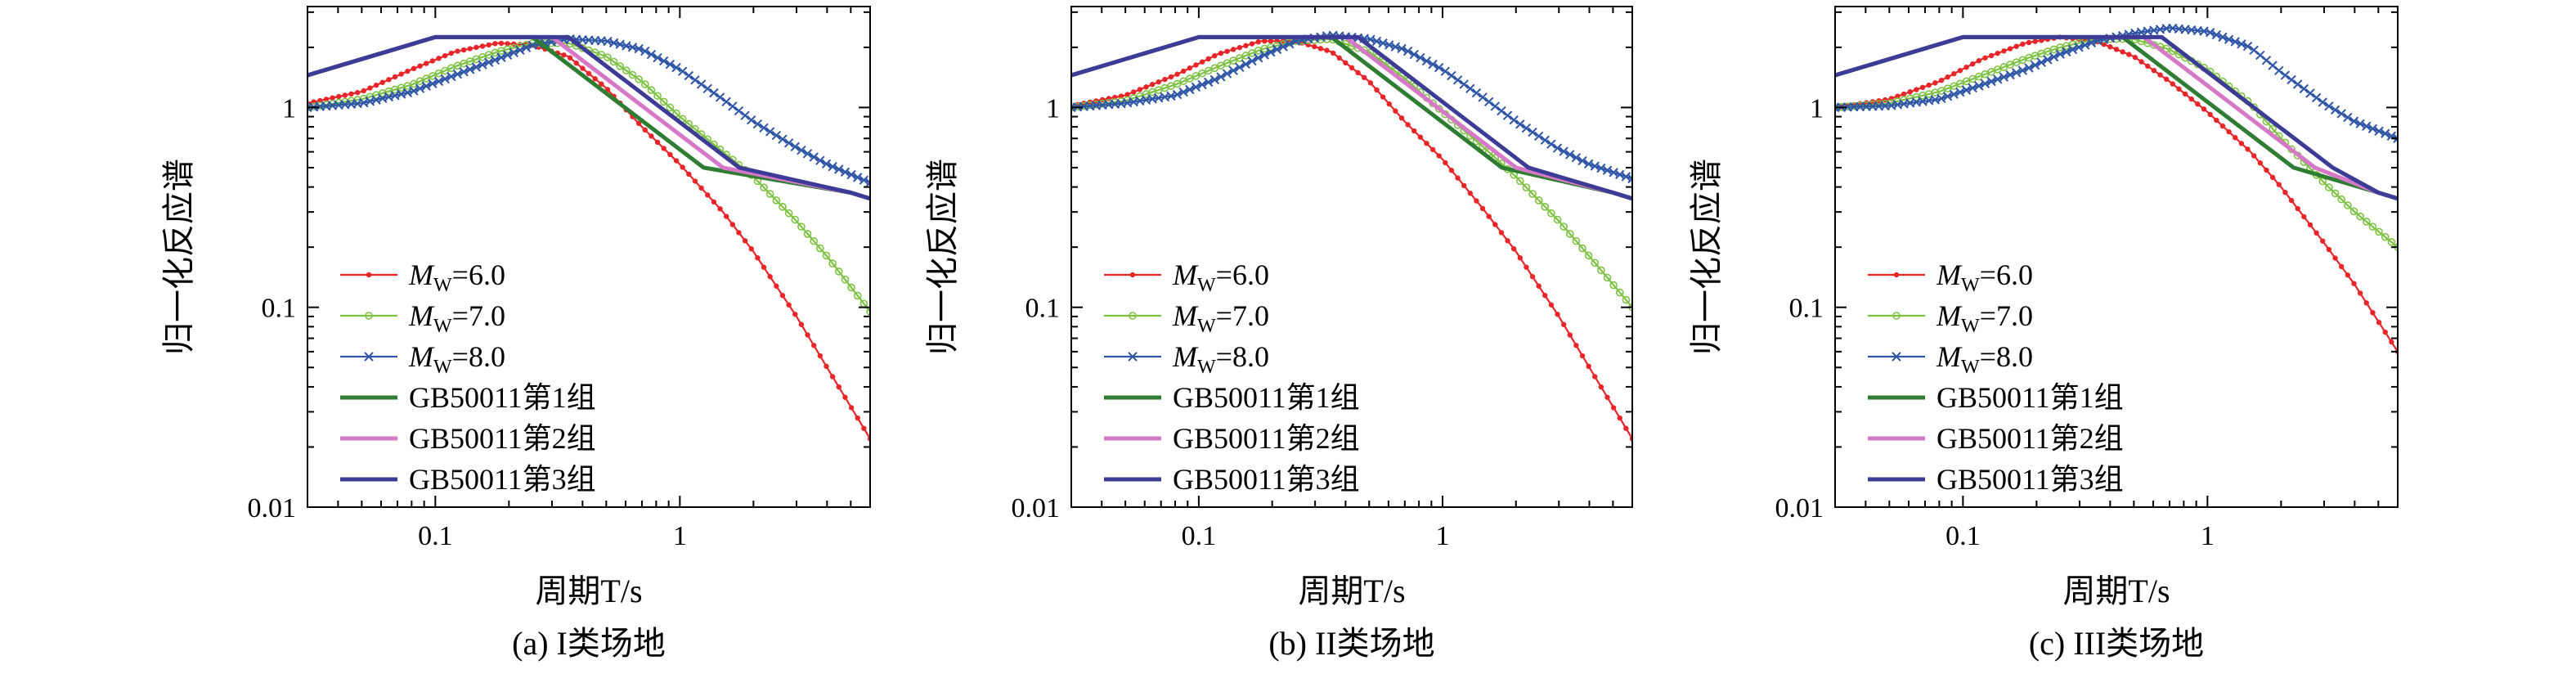  What do you see at coordinates (1053, 108) in the screenshot?
I see `y-tick-label: 1` at bounding box center [1053, 108].